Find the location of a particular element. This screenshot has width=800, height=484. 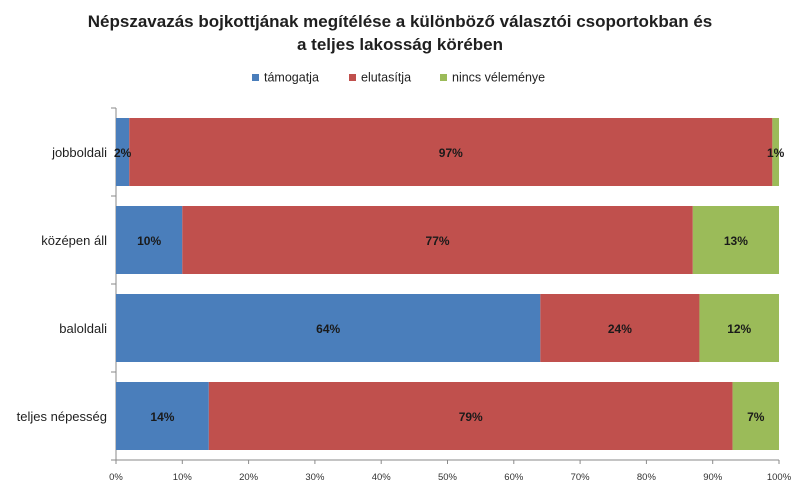

legend: támogatja elutasítja nincs véleménye is located at coordinates (398, 78).